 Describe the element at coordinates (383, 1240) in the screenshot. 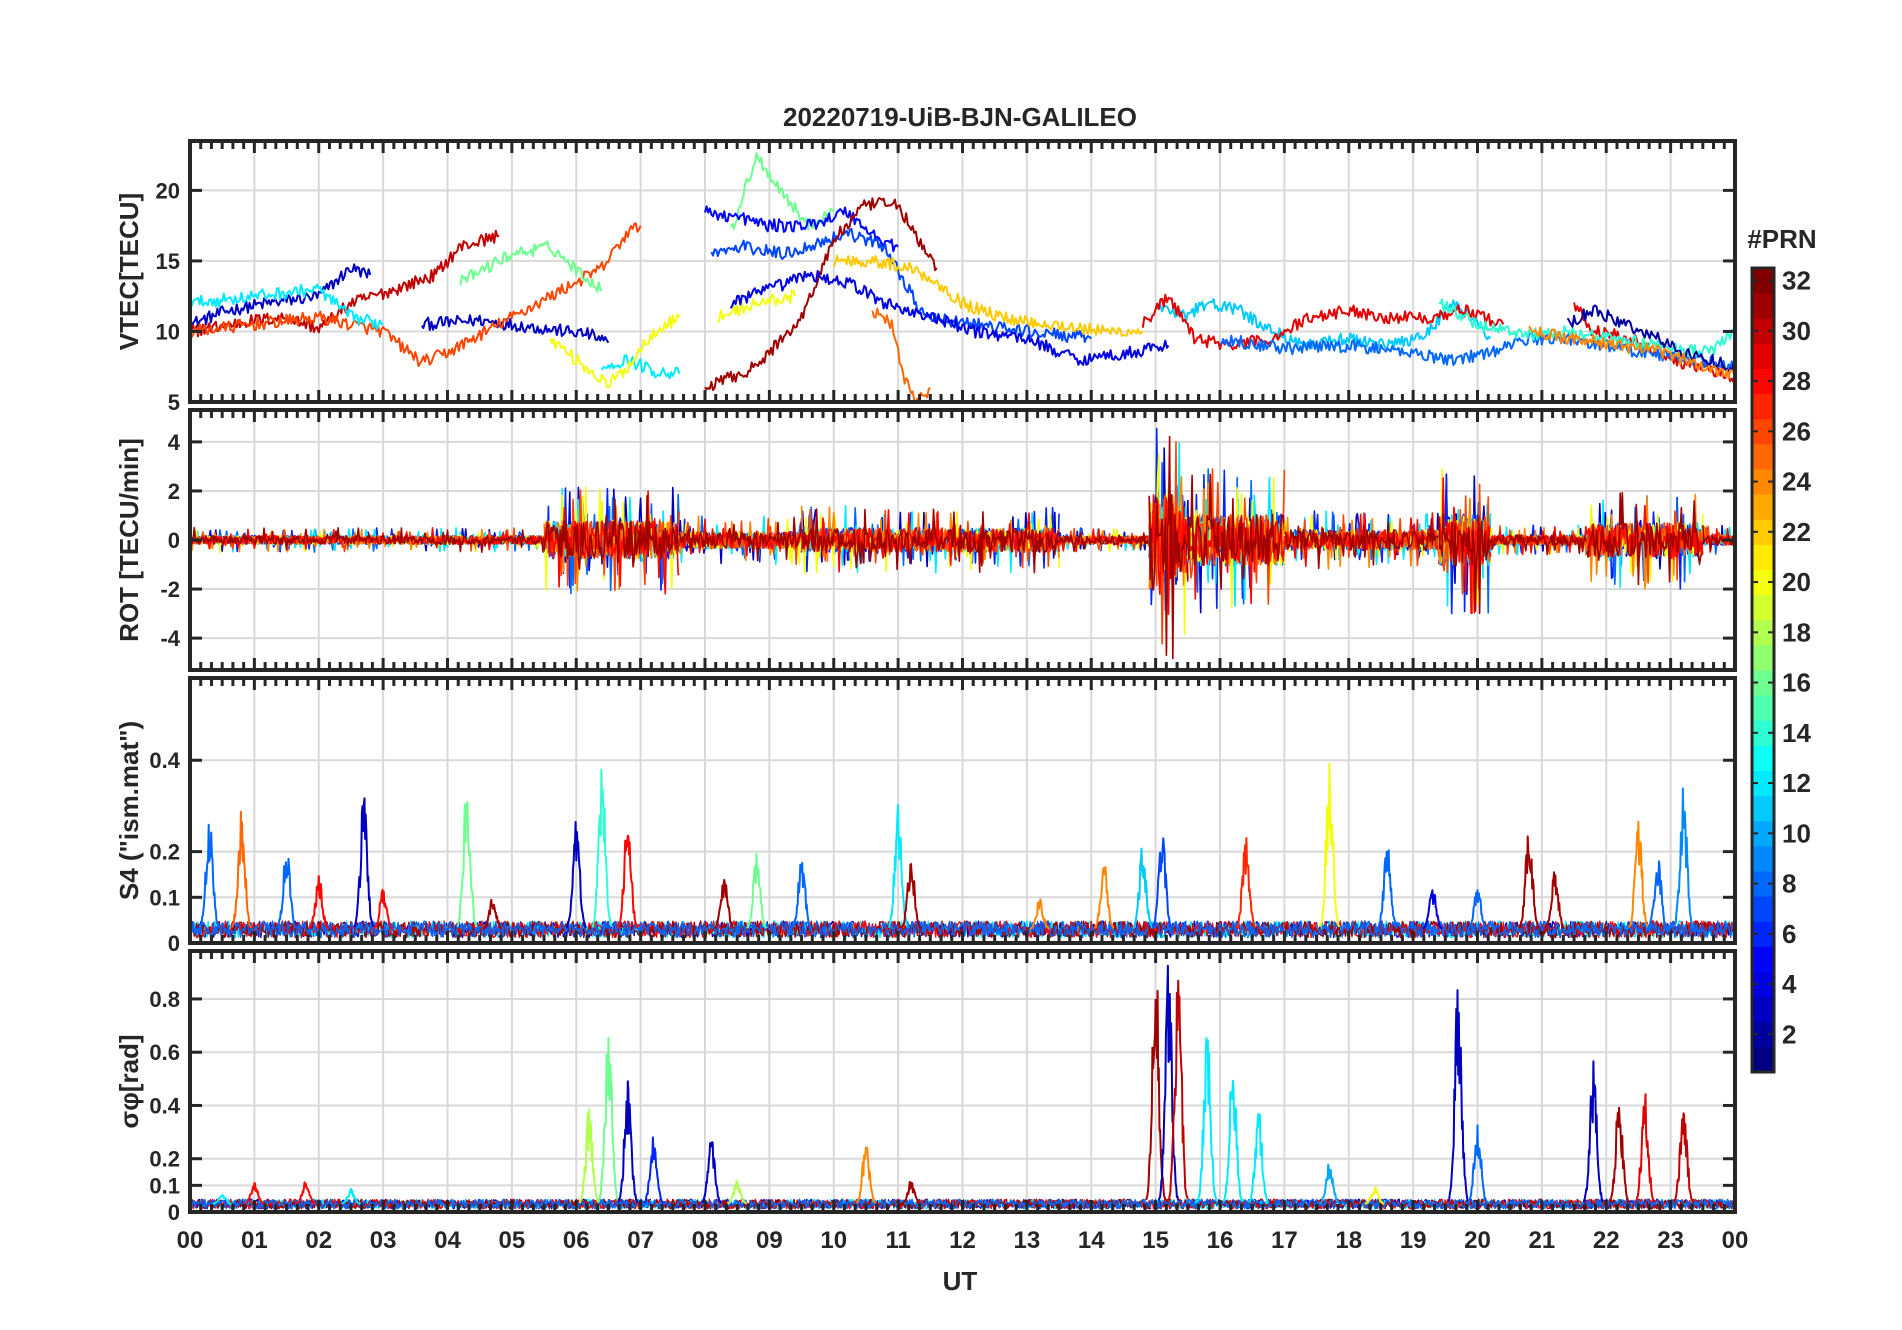

I see `x-tick-label: 03` at that location.